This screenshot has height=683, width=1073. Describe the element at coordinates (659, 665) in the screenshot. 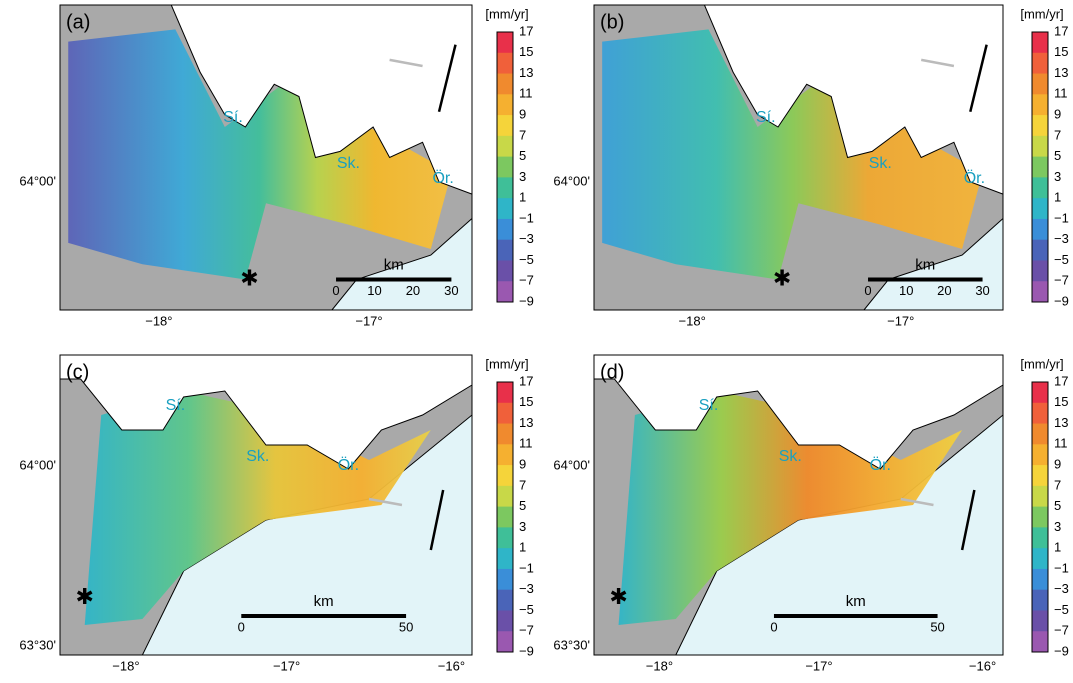

I see `lon-tick: −18°` at that location.